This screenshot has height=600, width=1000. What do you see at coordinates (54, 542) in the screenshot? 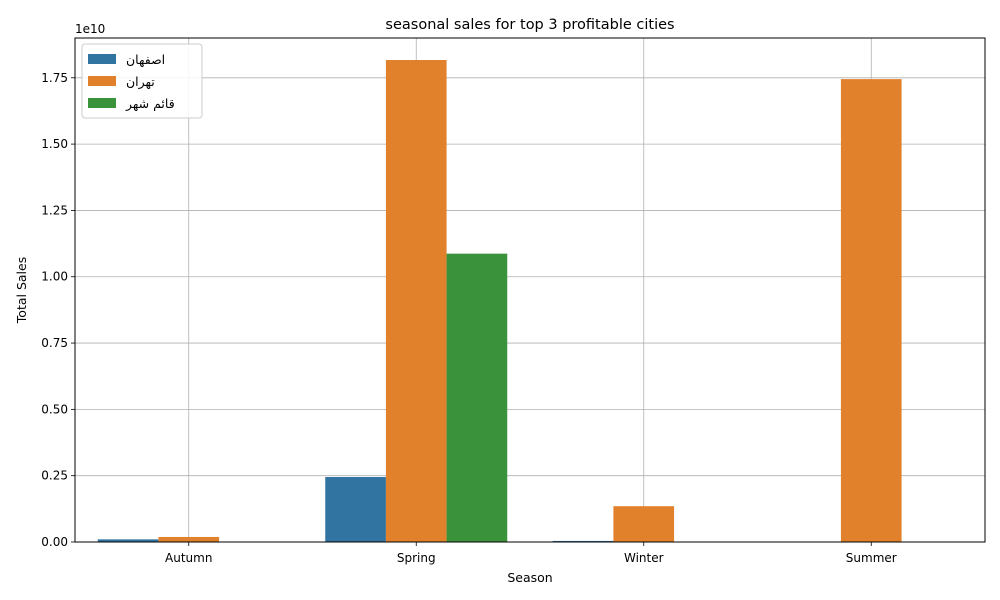
I see `y-tick-label: 0.00` at bounding box center [54, 542].